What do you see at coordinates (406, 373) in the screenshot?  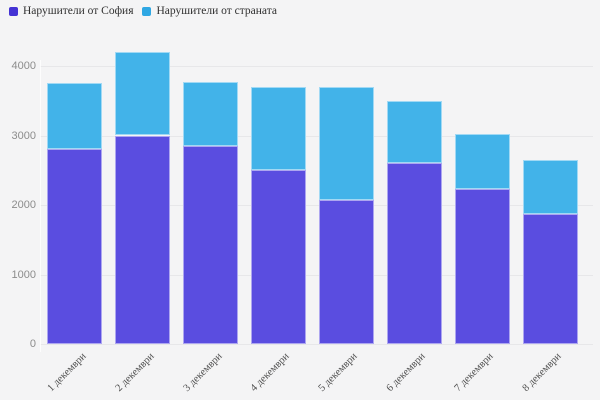 I see `x-axis-tick-label: 6 декември` at bounding box center [406, 373].